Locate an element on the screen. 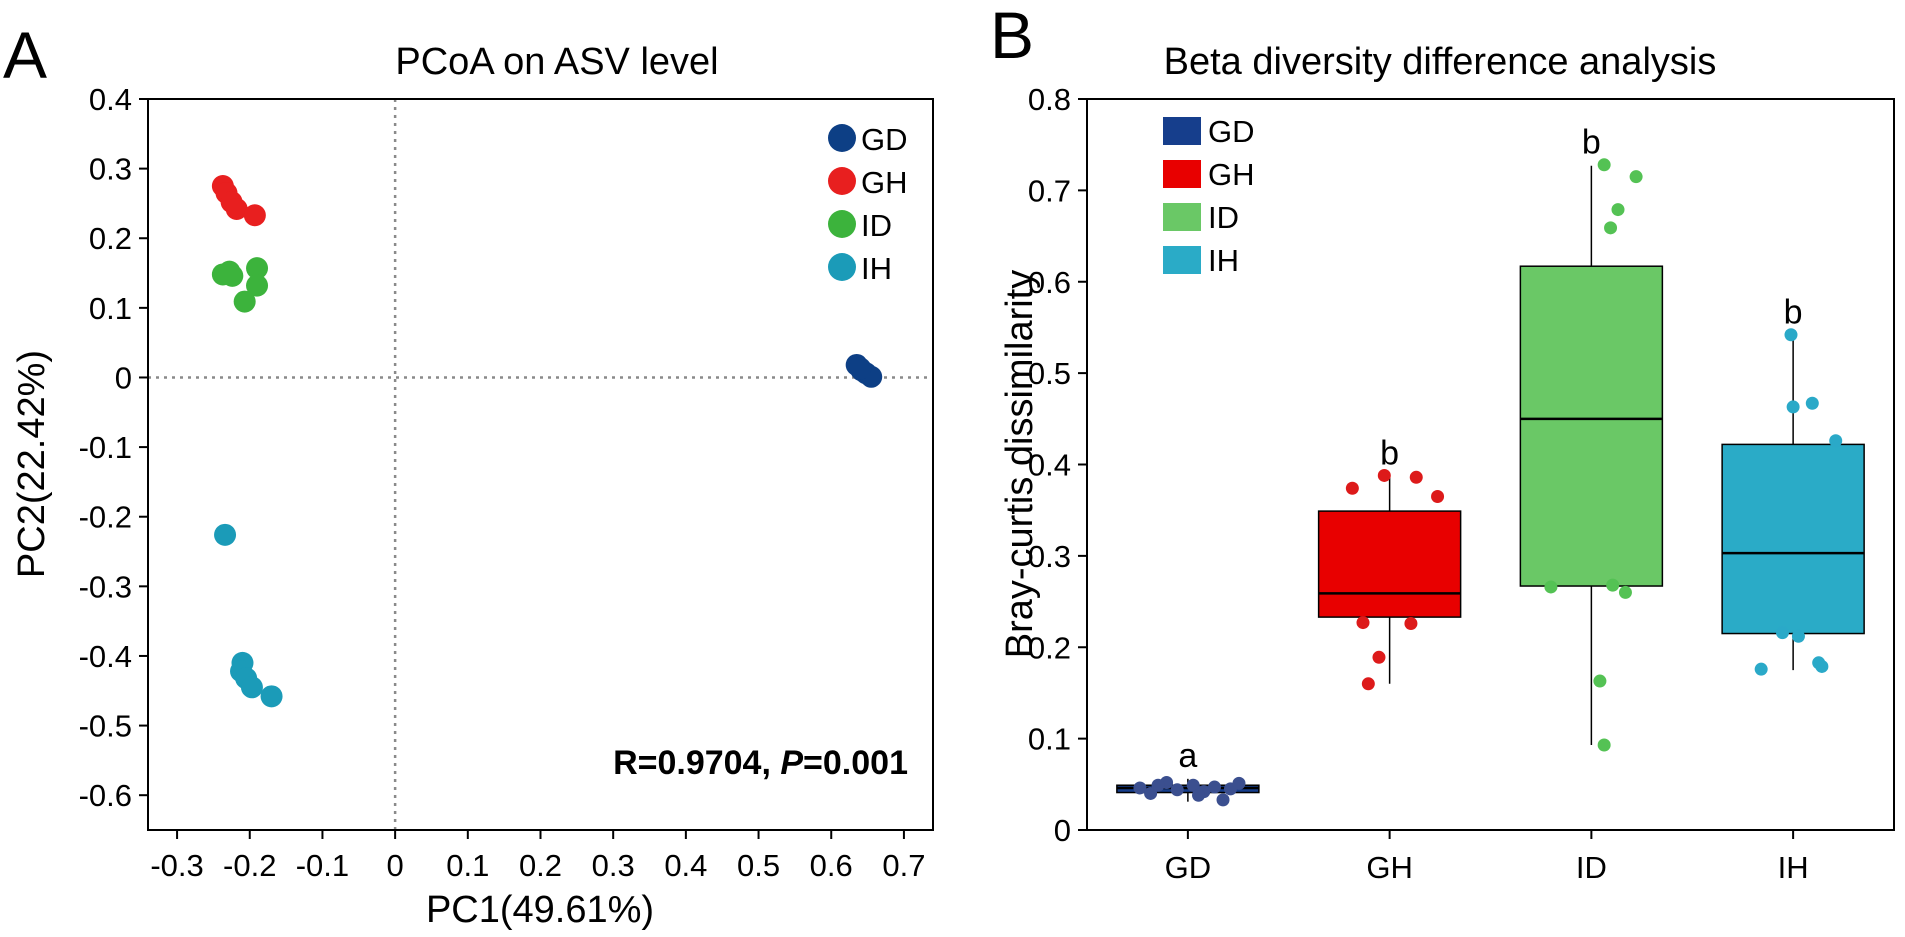 The width and height of the screenshot is (1905, 937). category-label-id: ID is located at coordinates (1591, 867).